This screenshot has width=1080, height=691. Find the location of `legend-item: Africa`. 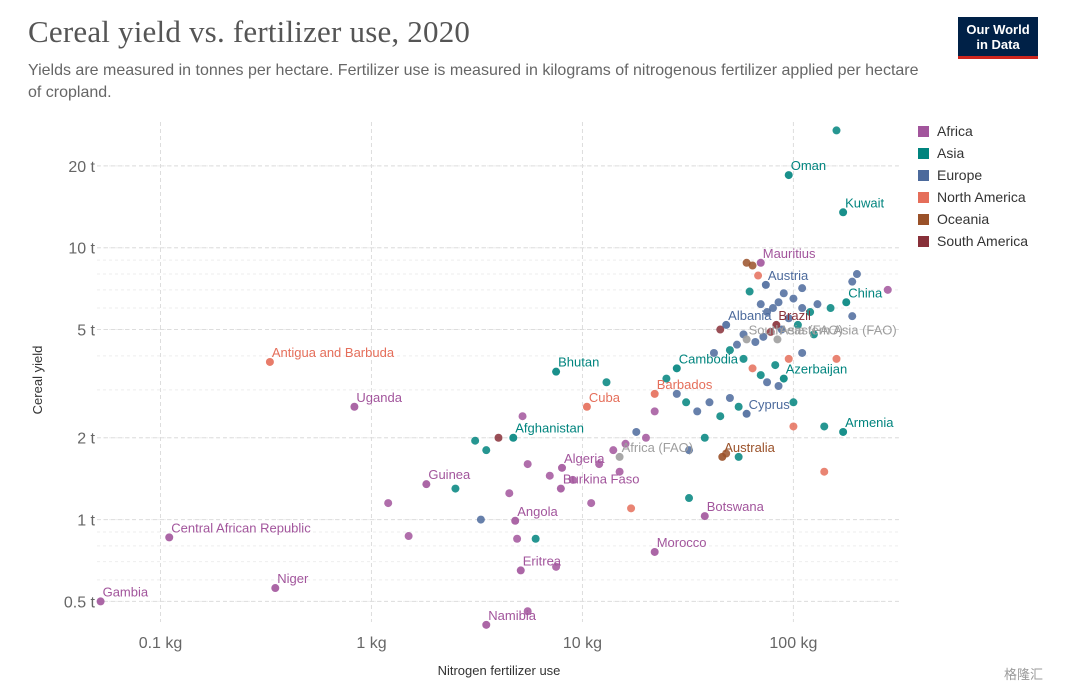

legend-item: Africa is located at coordinates (973, 131).